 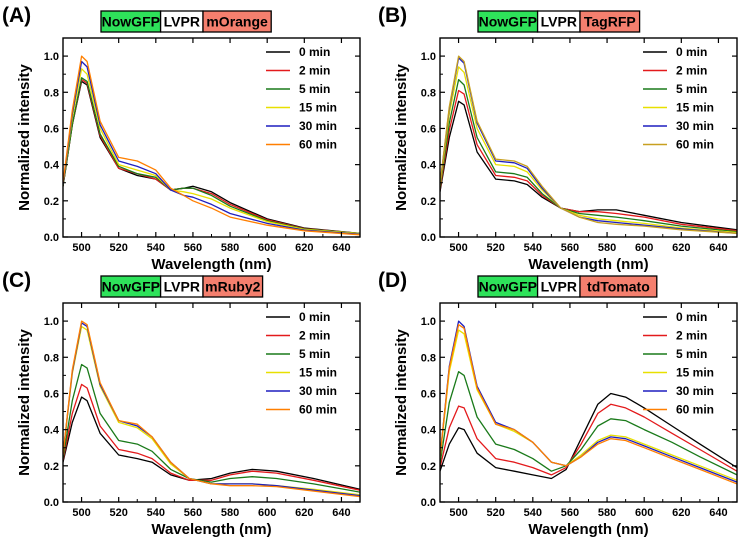 I want to click on panel-b-construct-label: TagRFP, so click(x=610, y=22).